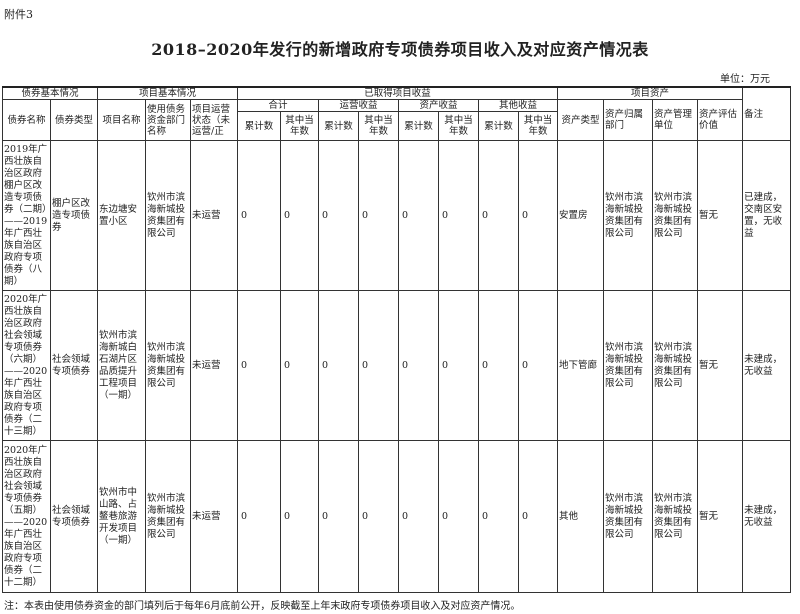 The height and width of the screenshot is (614, 800). What do you see at coordinates (26, 120) in the screenshot?
I see `header-bond-name: 债券名称` at bounding box center [26, 120].